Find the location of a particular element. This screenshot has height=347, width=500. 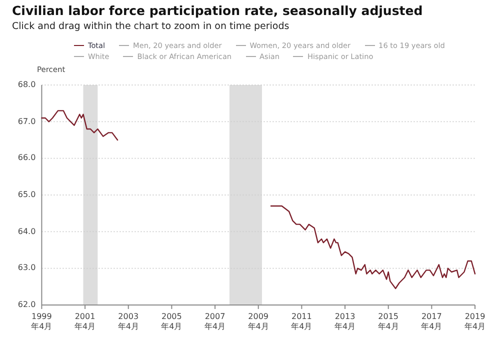

y-tick-label: 65.0 is located at coordinates (26, 194).